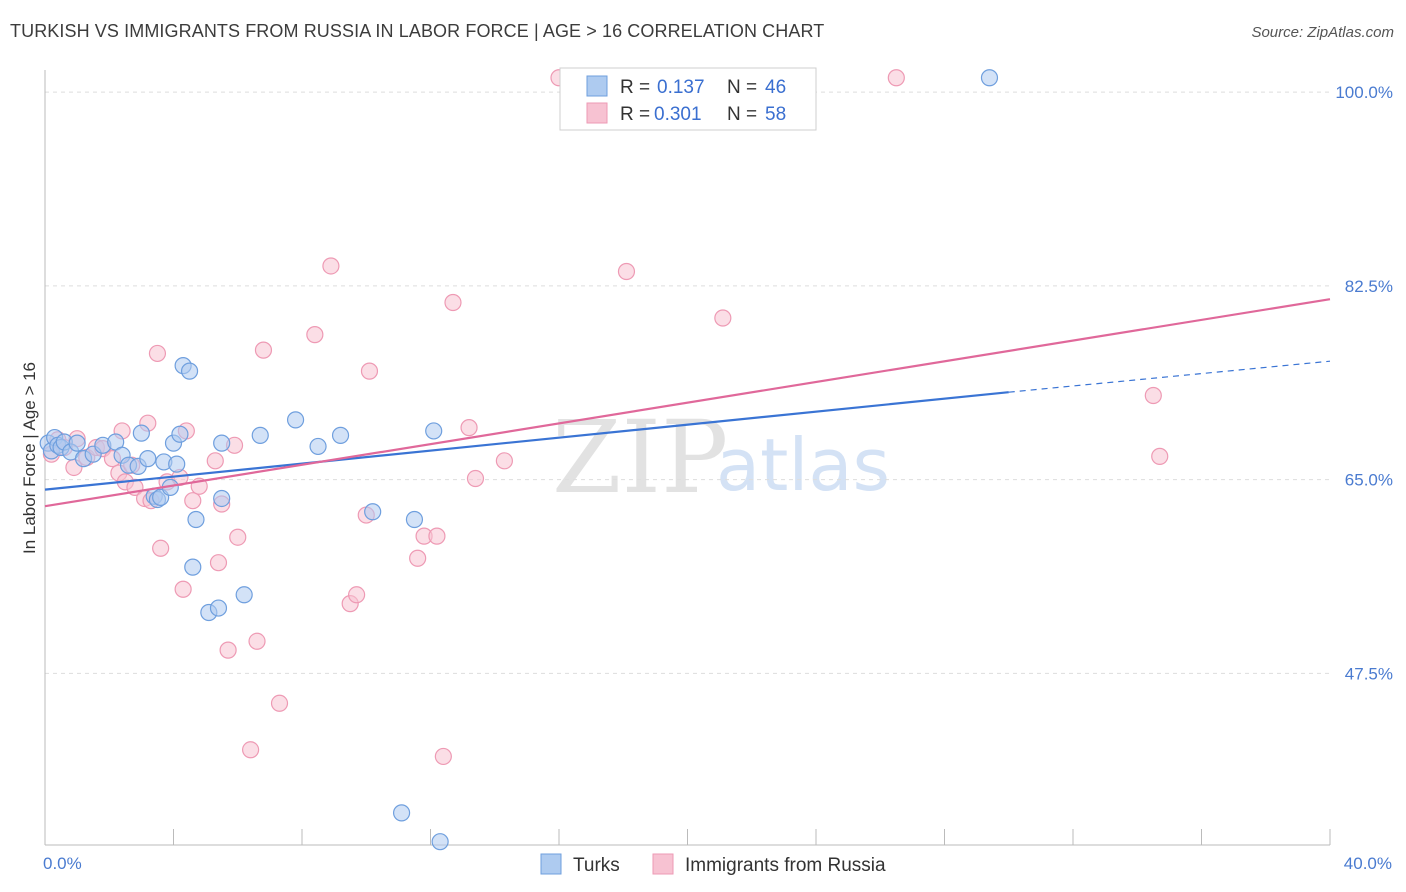 The image size is (1406, 892). I want to click on turks-trend-extension, so click(1169, 376).